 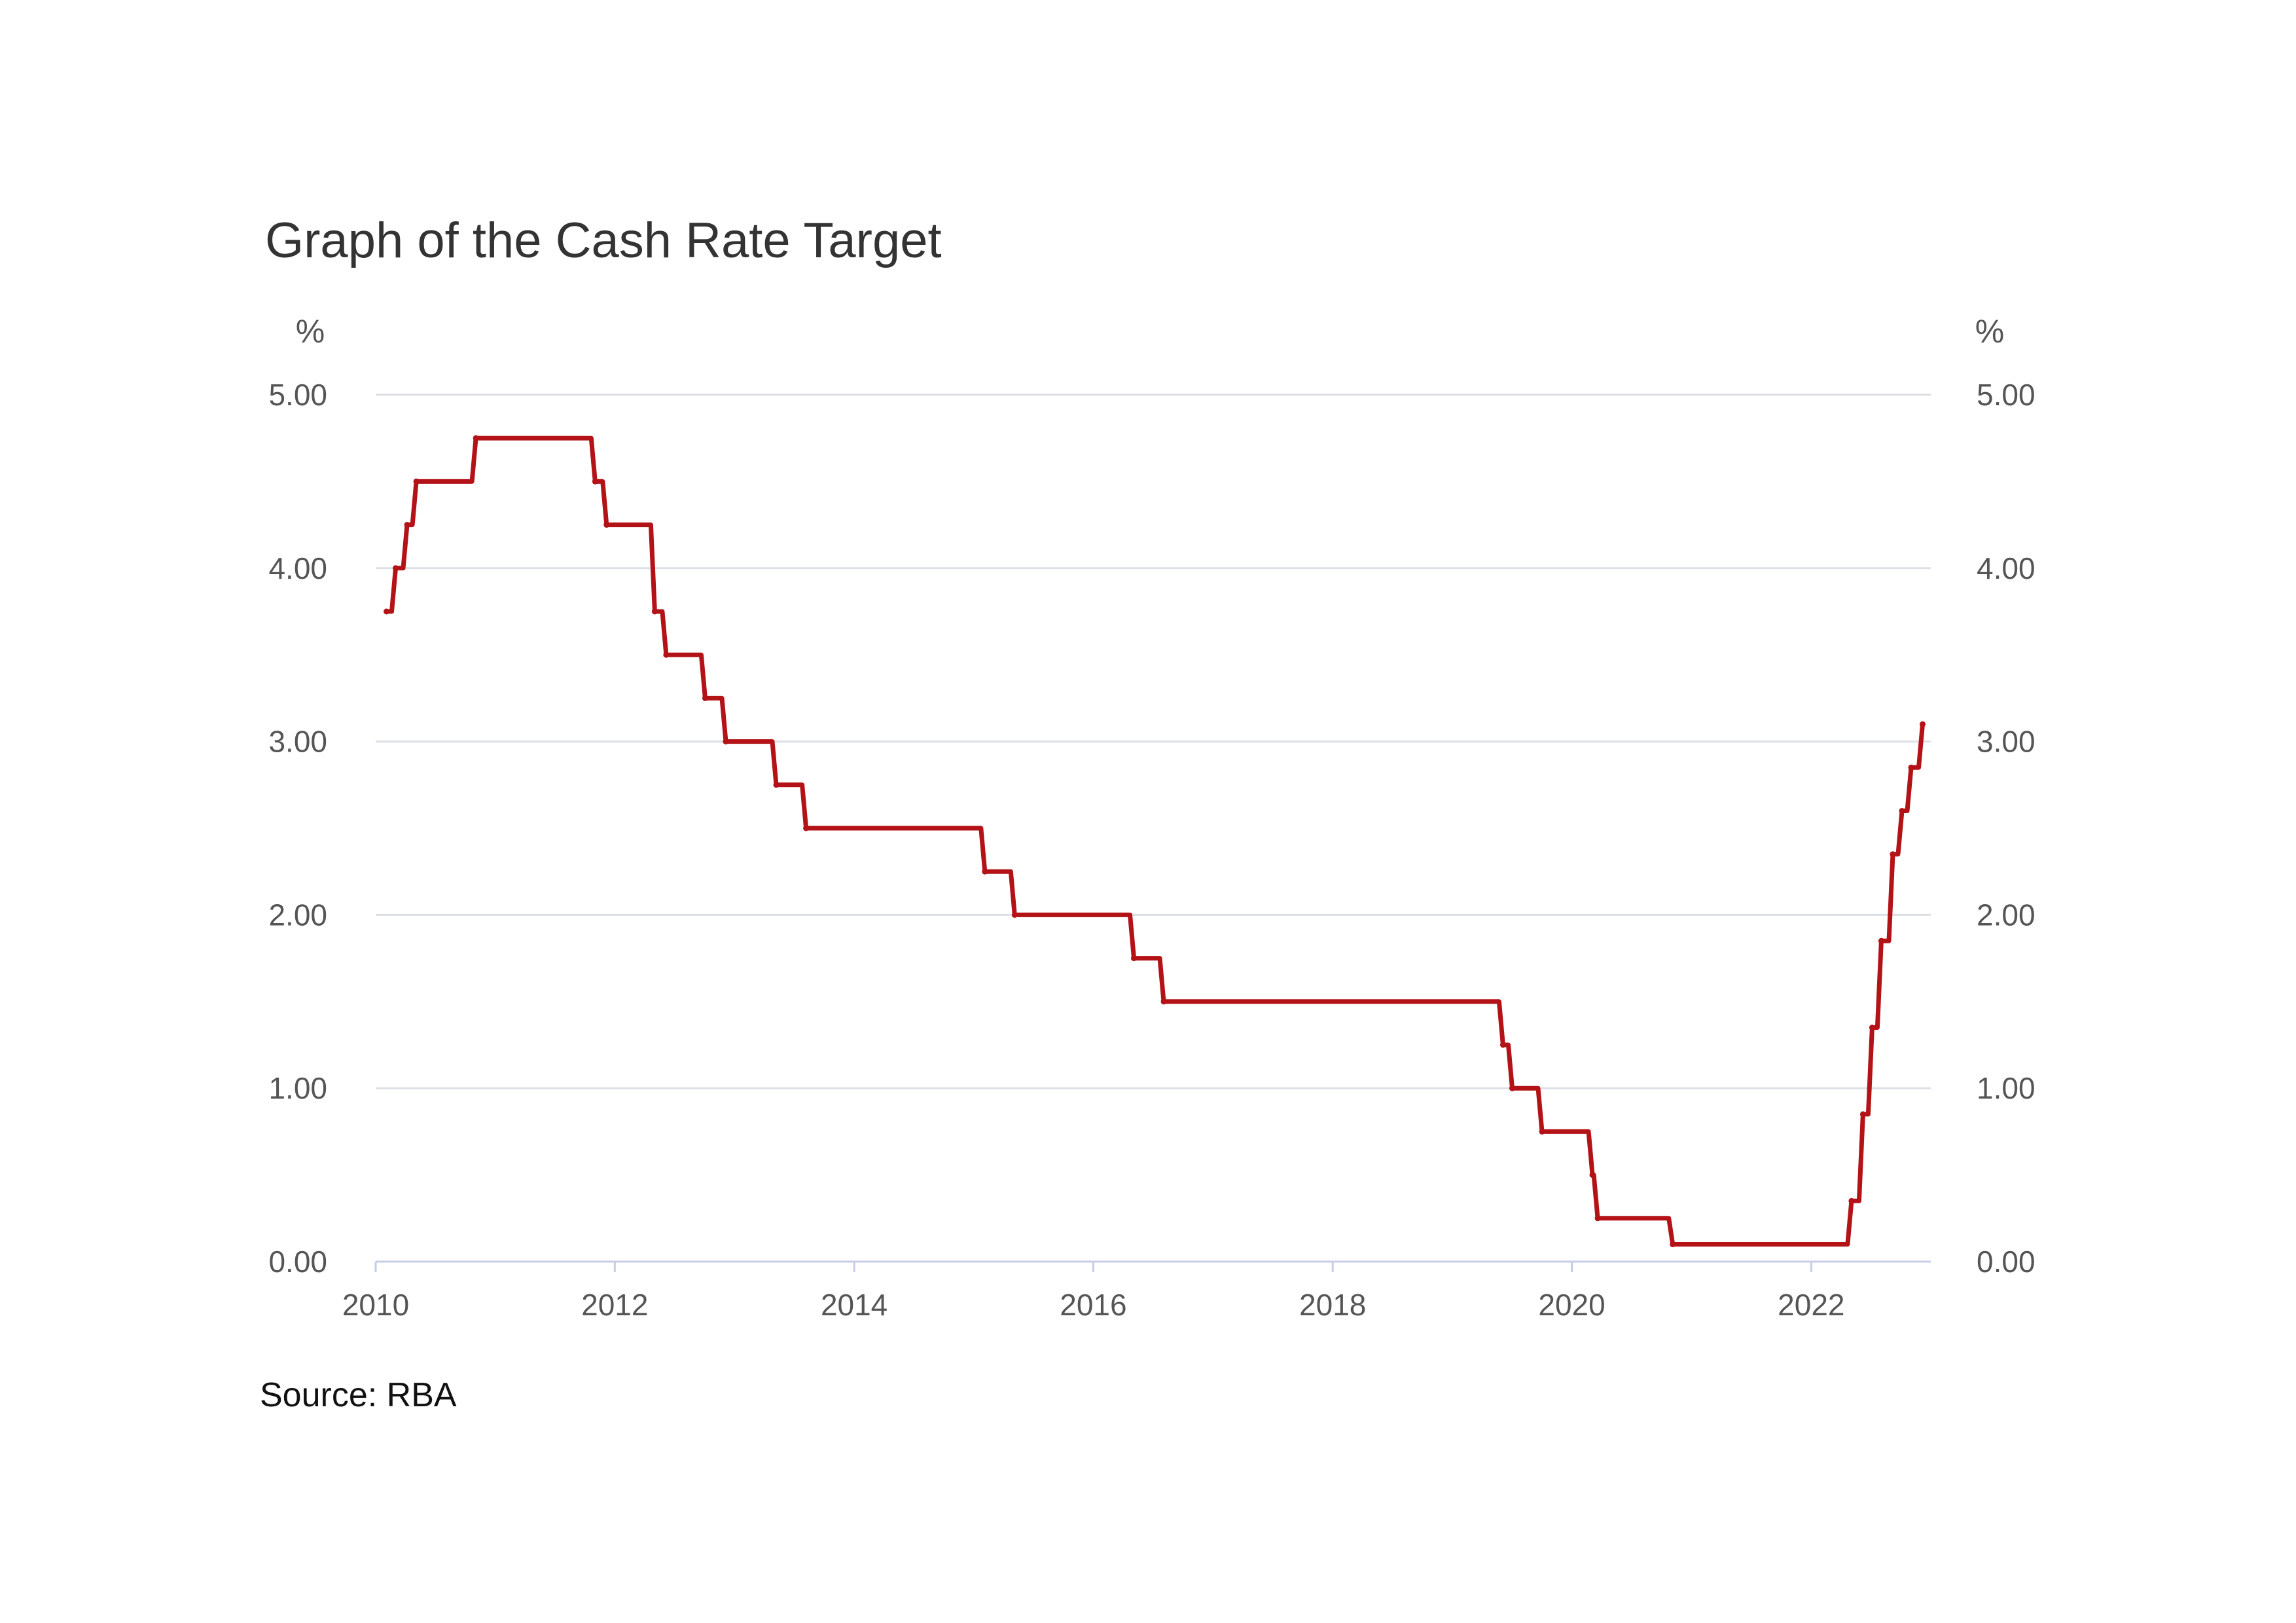 I want to click on y-tick-label-left: 2.00, so click(x=297, y=915).